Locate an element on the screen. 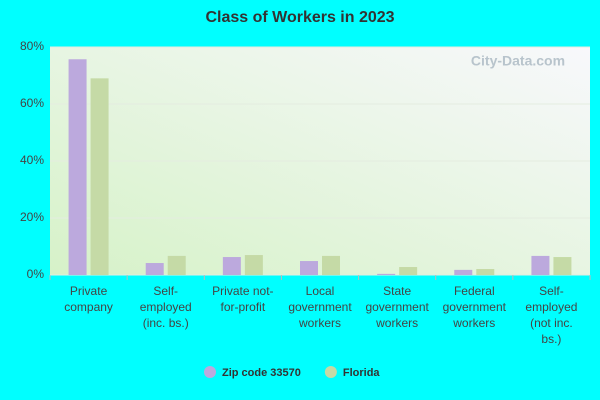 The width and height of the screenshot is (600, 400). x-tick-label: bs.) is located at coordinates (551, 339).